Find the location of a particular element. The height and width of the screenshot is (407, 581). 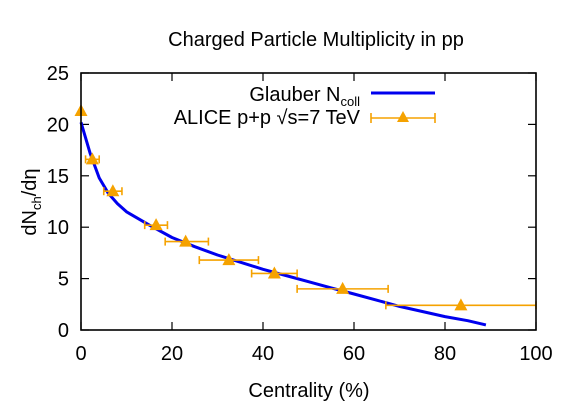

legend-glauber-sub: coll is located at coordinates (350, 101).